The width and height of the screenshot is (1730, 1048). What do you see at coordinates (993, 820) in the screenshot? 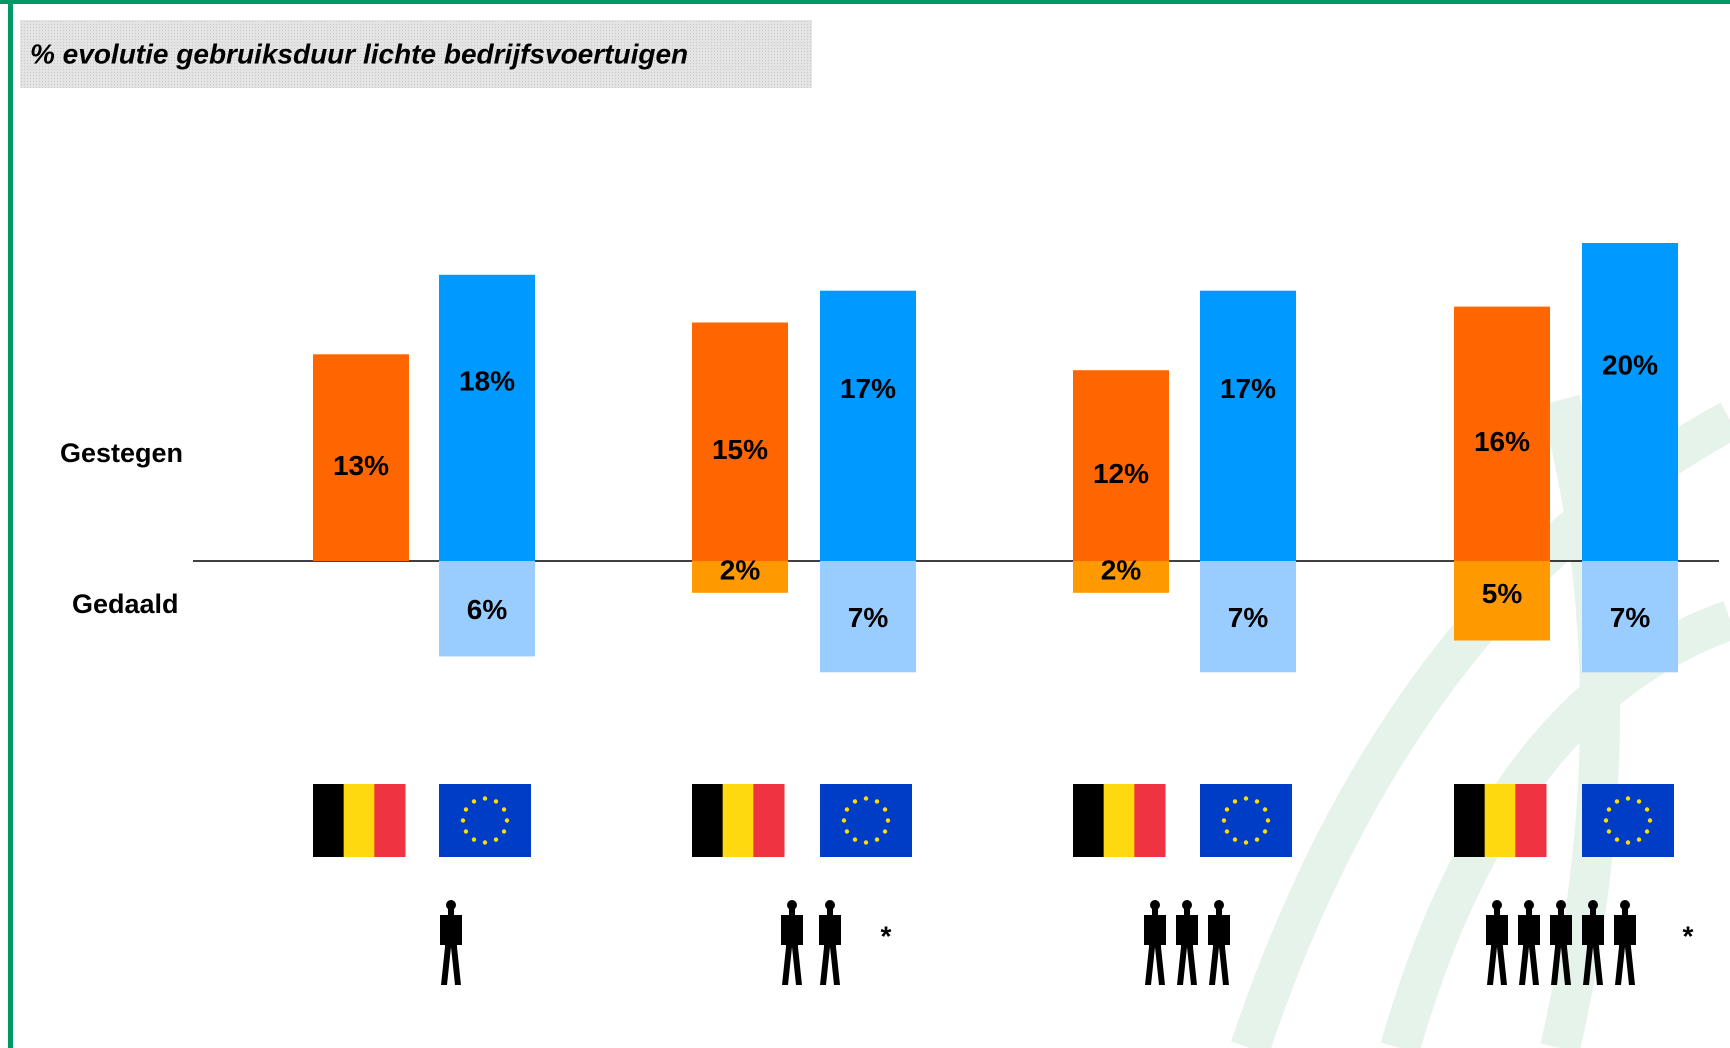
I see `flags` at bounding box center [993, 820].